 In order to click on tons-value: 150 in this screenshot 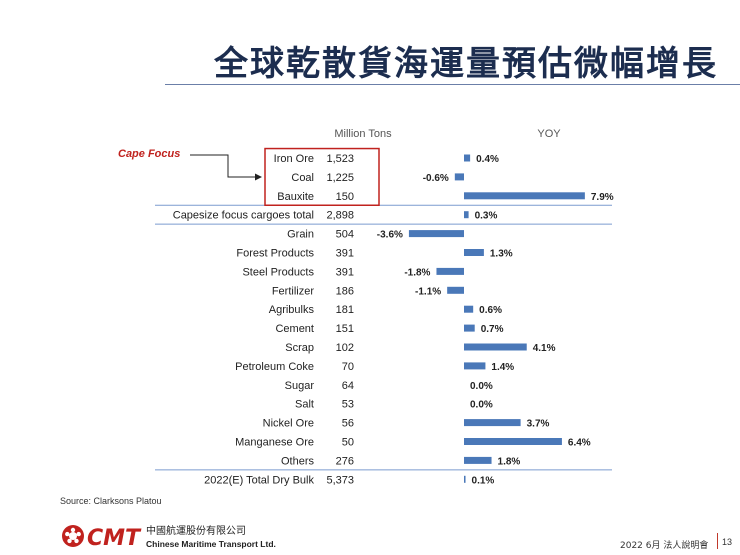, I will do `click(345, 197)`.